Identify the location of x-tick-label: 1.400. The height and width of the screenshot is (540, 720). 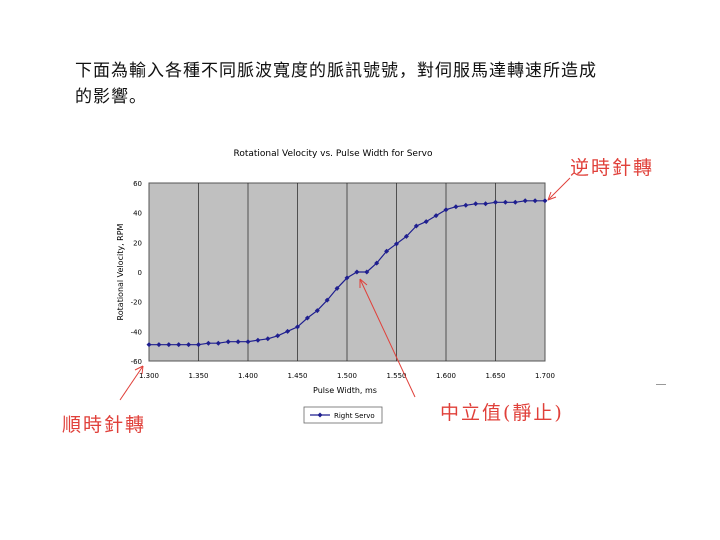
(248, 376).